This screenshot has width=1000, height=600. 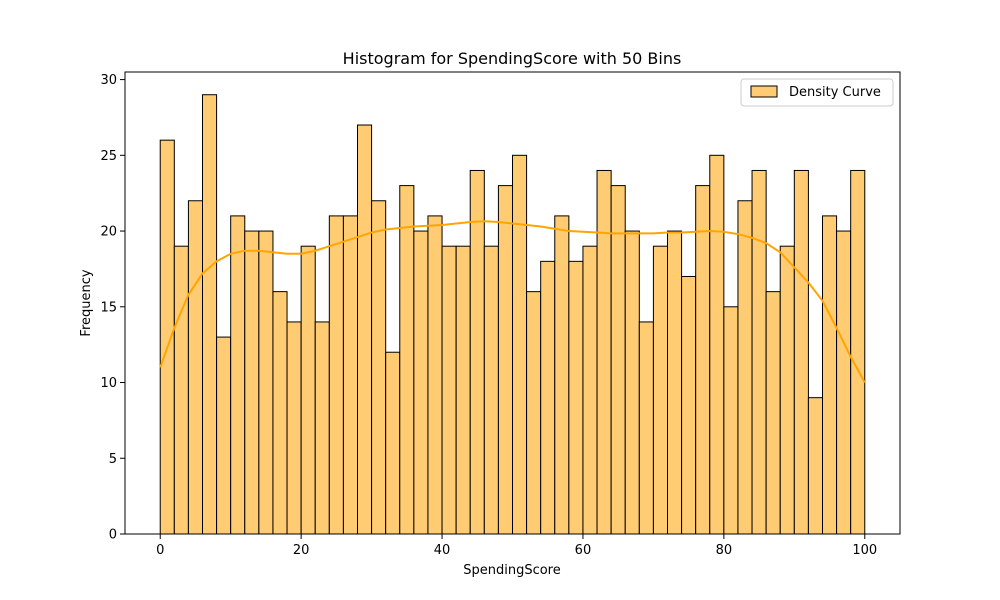 I want to click on legend: Density Curve, so click(x=817, y=92).